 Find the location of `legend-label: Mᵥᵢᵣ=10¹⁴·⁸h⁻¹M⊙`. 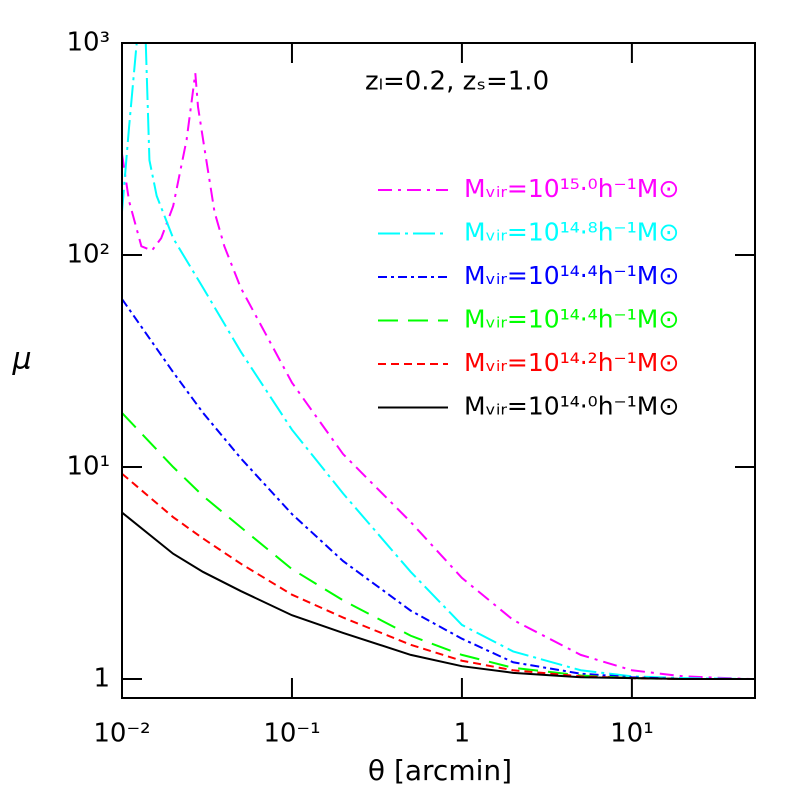

legend-label: Mᵥᵢᵣ=10¹⁴·⁸h⁻¹M⊙ is located at coordinates (571, 232).